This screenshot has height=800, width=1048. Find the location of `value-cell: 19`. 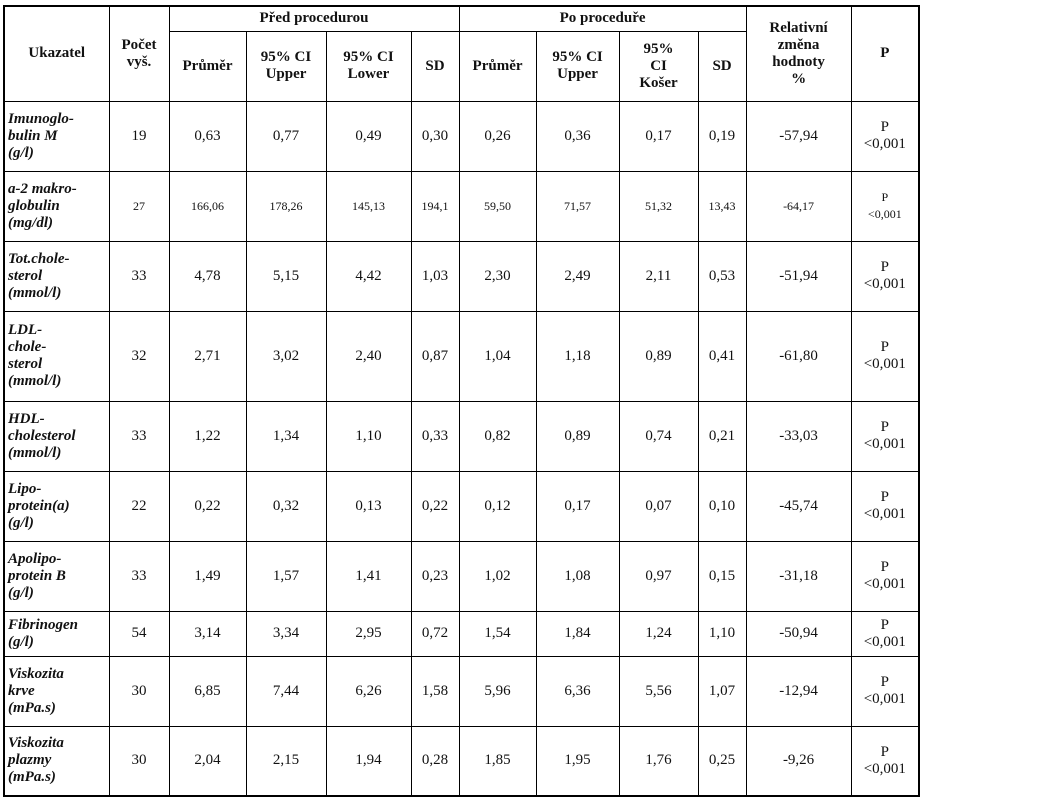

value-cell: 19 is located at coordinates (139, 136).